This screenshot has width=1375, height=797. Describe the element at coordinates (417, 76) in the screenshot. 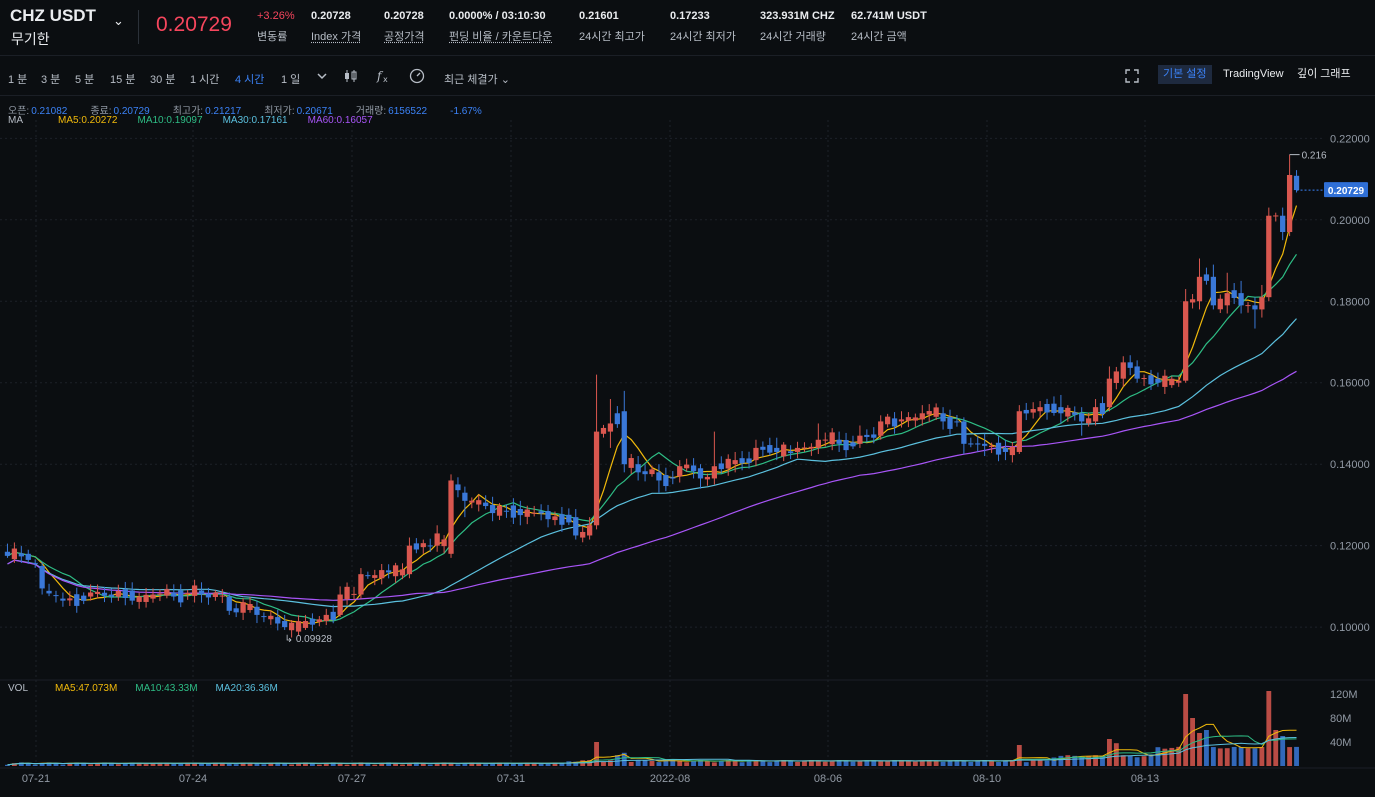

I see `chart-settings-gauge-icon` at that location.